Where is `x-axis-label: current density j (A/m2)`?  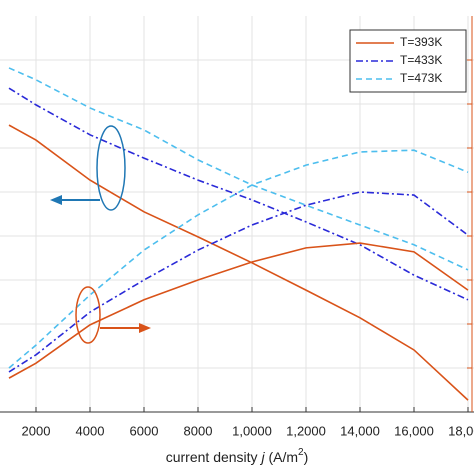 x-axis-label: current density j (A/m2) is located at coordinates (237, 456).